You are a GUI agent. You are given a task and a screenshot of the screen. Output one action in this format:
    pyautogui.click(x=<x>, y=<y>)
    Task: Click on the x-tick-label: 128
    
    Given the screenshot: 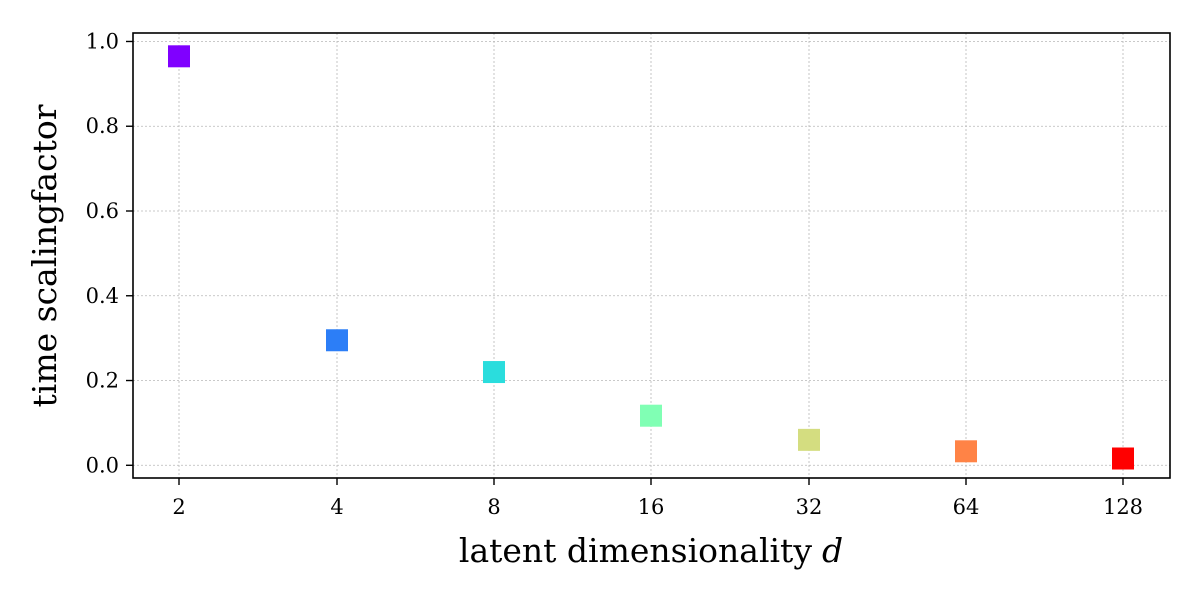 What is the action you would take?
    pyautogui.click(x=1123, y=507)
    